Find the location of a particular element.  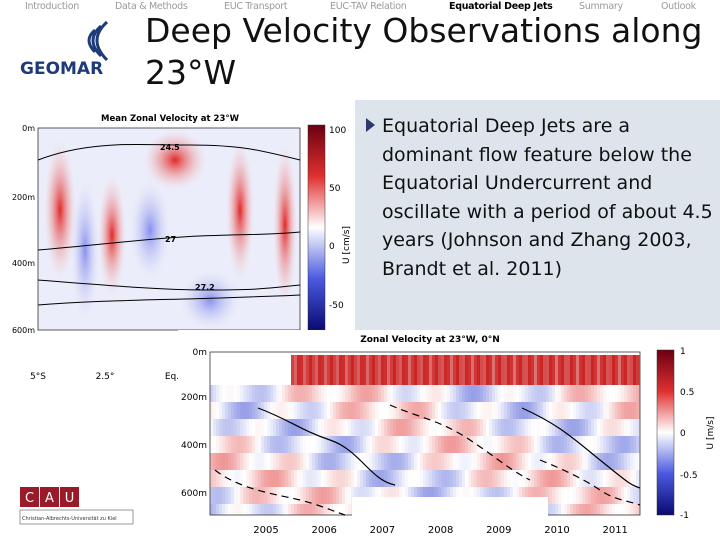

nav-item: Outlook is located at coordinates (678, 6).